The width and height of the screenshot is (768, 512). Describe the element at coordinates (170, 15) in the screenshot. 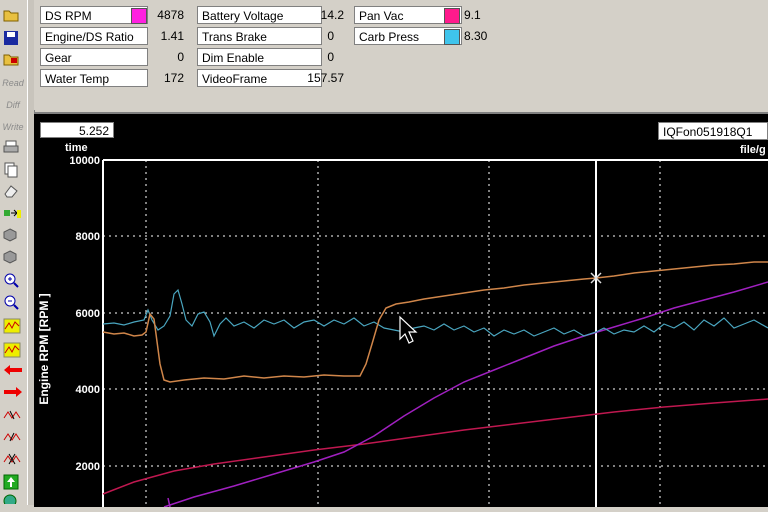

I see `channel-value-ds-rpm: 4878` at that location.